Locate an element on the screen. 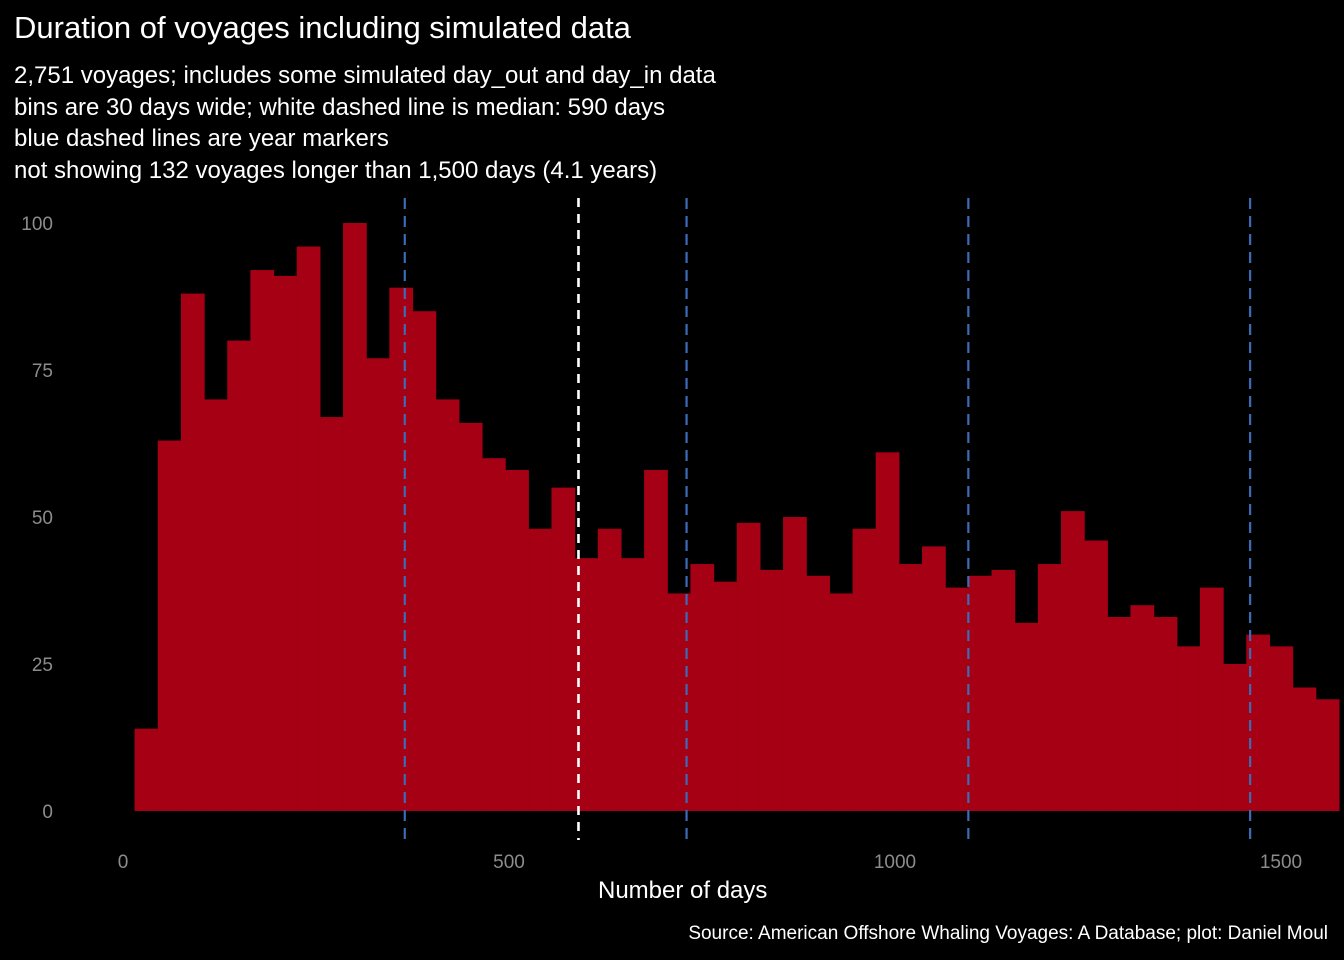 The width and height of the screenshot is (1344, 960). y-tick-label: 0 is located at coordinates (47, 812).